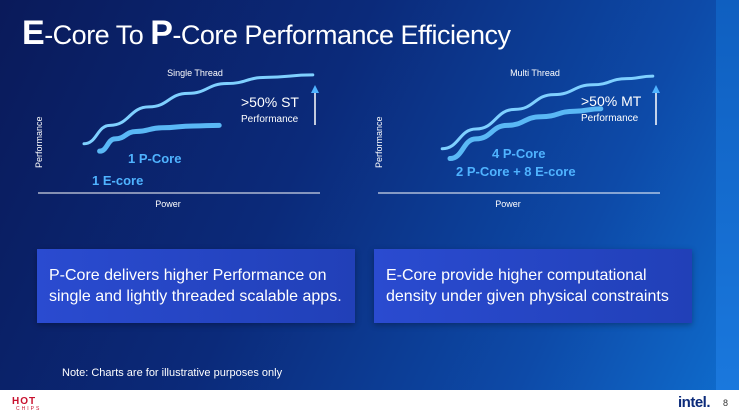 The height and width of the screenshot is (415, 739). Describe the element at coordinates (195, 73) in the screenshot. I see `chart-title: Single Thread` at that location.